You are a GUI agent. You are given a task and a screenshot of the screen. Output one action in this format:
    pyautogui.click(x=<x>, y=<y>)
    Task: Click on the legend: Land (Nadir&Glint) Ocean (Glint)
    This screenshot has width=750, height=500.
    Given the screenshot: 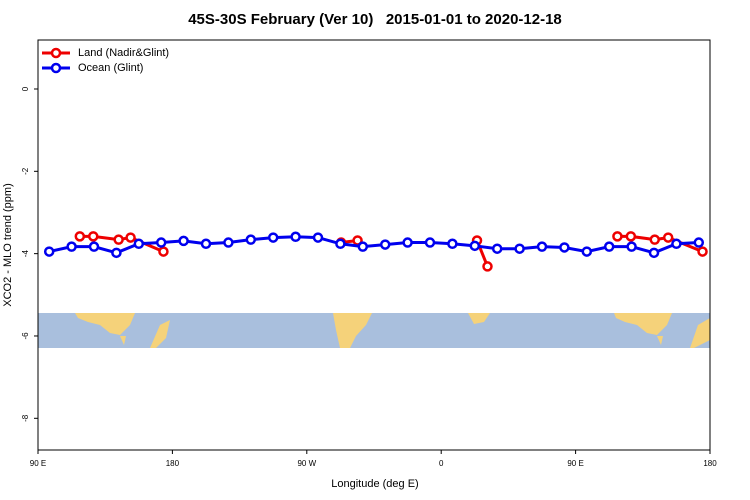 What is the action you would take?
    pyautogui.click(x=105, y=60)
    